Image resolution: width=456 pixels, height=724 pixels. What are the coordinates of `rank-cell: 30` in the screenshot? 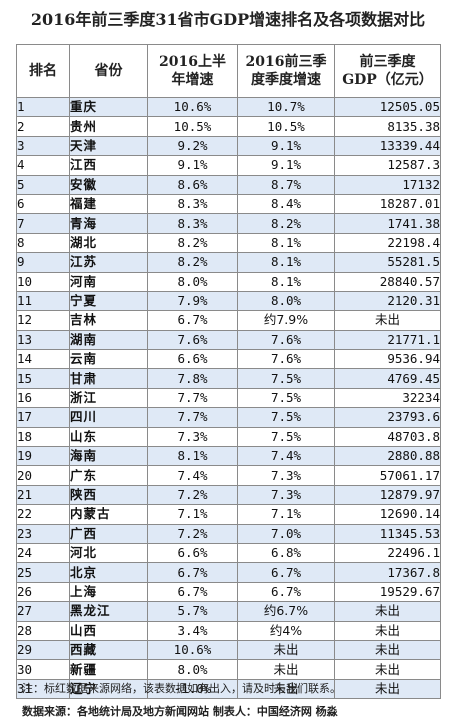 It's located at (43, 669).